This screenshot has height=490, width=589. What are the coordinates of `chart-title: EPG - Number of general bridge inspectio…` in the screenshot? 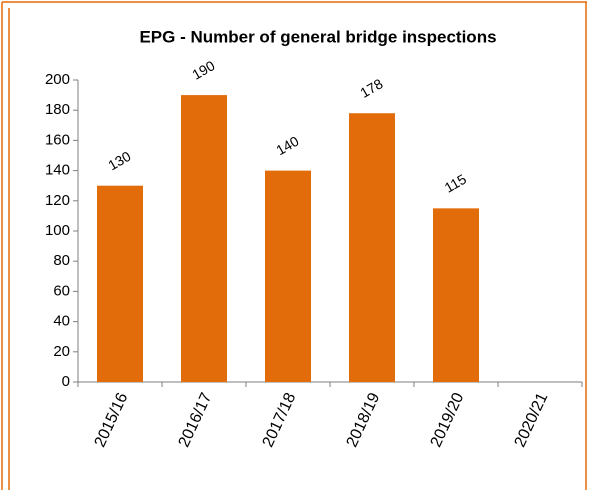 It's located at (317, 36).